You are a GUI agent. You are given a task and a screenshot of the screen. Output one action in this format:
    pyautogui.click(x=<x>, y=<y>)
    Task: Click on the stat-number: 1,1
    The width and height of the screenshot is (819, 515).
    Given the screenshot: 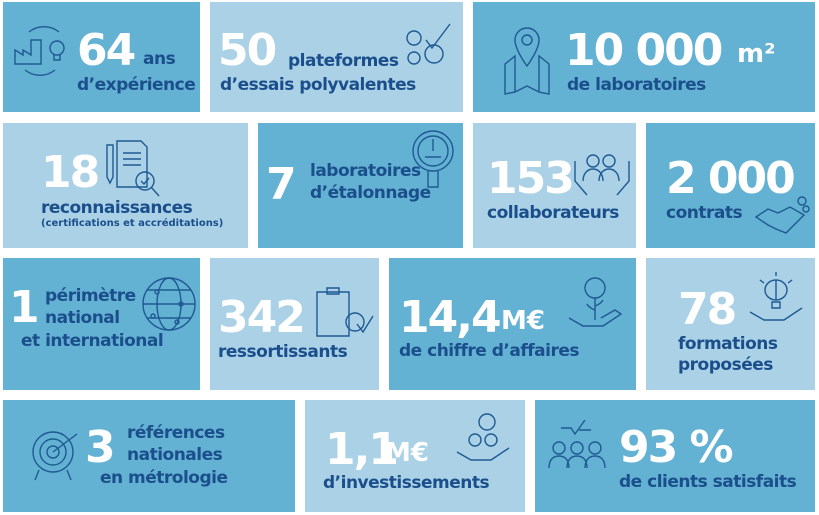 What is the action you would take?
    pyautogui.click(x=362, y=449)
    